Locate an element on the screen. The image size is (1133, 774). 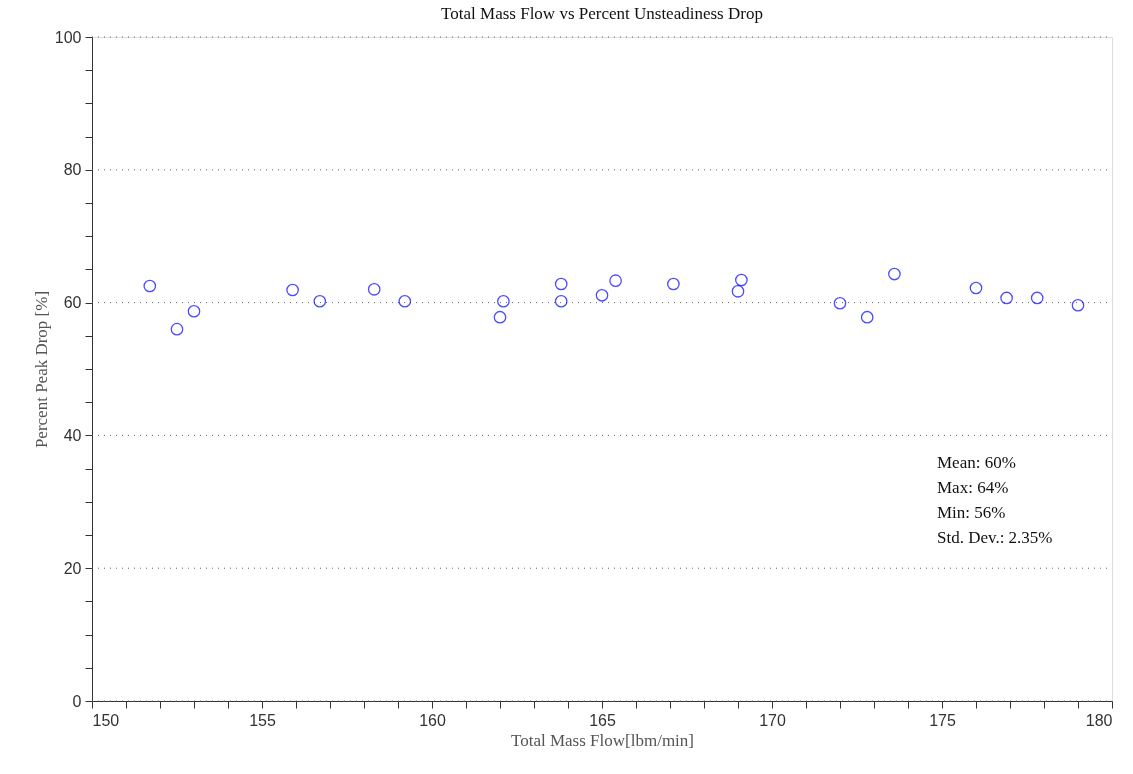
x-tick-label: 155 is located at coordinates (262, 720).